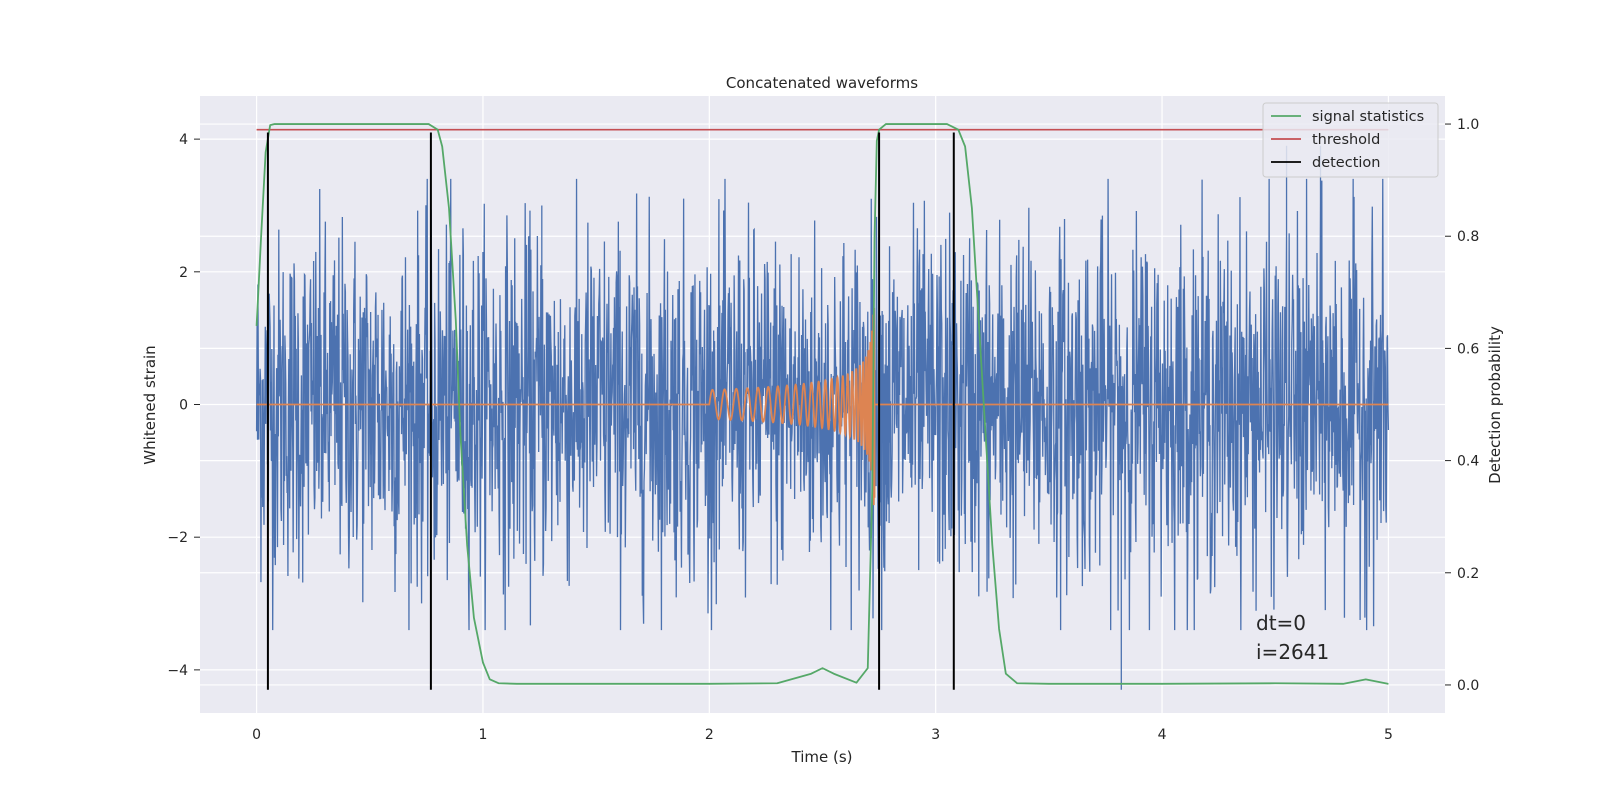  What do you see at coordinates (1346, 140) in the screenshot?
I see `legend-label-threshold: threshold` at bounding box center [1346, 140].